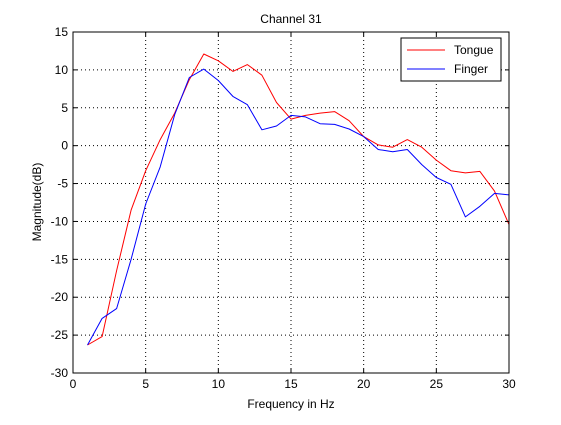 The height and width of the screenshot is (425, 561). What do you see at coordinates (62, 32) in the screenshot?
I see `y-tick-label: 15` at bounding box center [62, 32].